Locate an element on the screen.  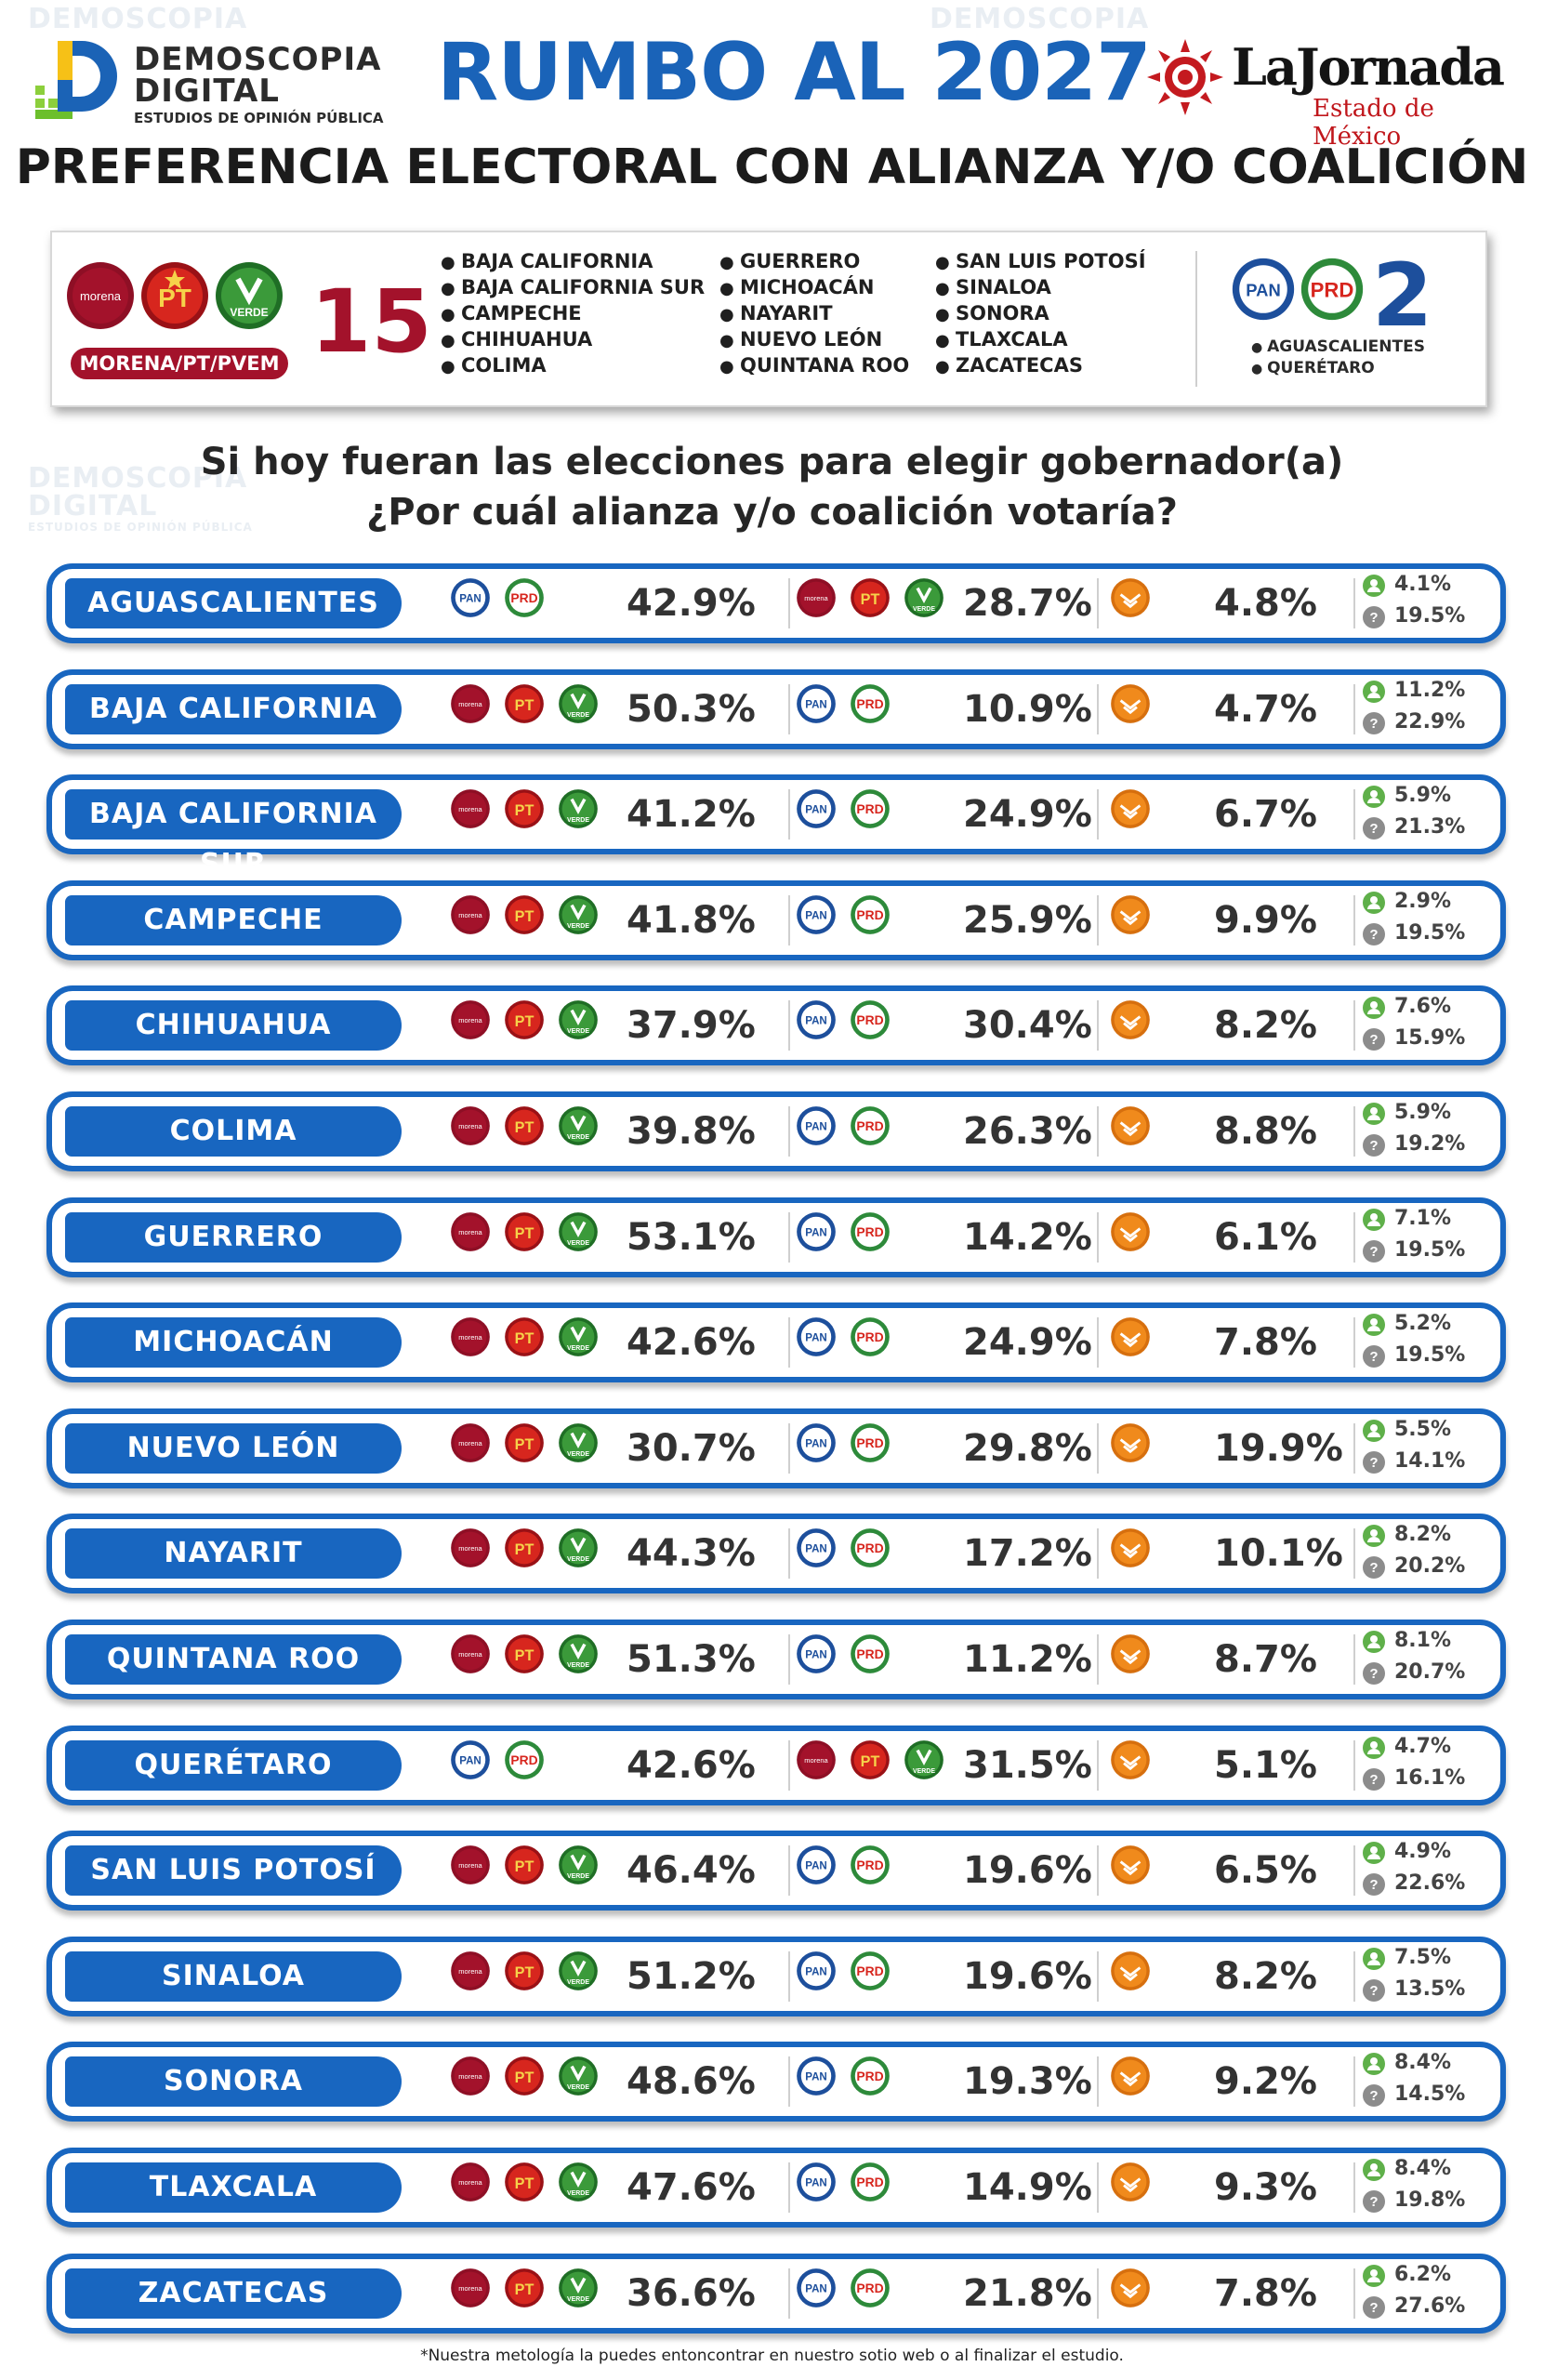
state-label: GUERRERO is located at coordinates (234, 1237).